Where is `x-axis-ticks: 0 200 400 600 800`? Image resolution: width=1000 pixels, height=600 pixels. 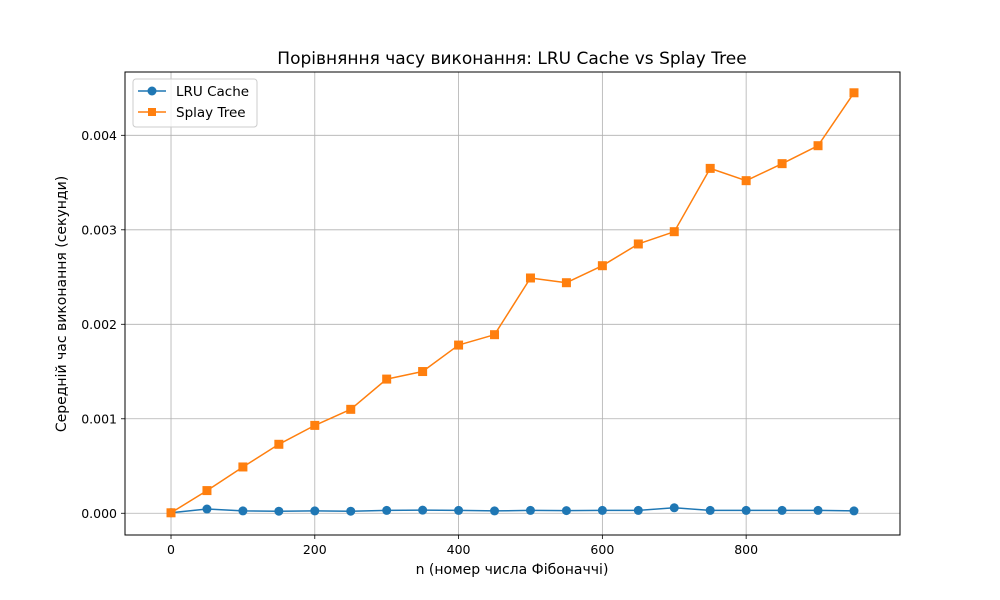 x-axis-ticks: 0 200 400 600 800 is located at coordinates (462, 546).